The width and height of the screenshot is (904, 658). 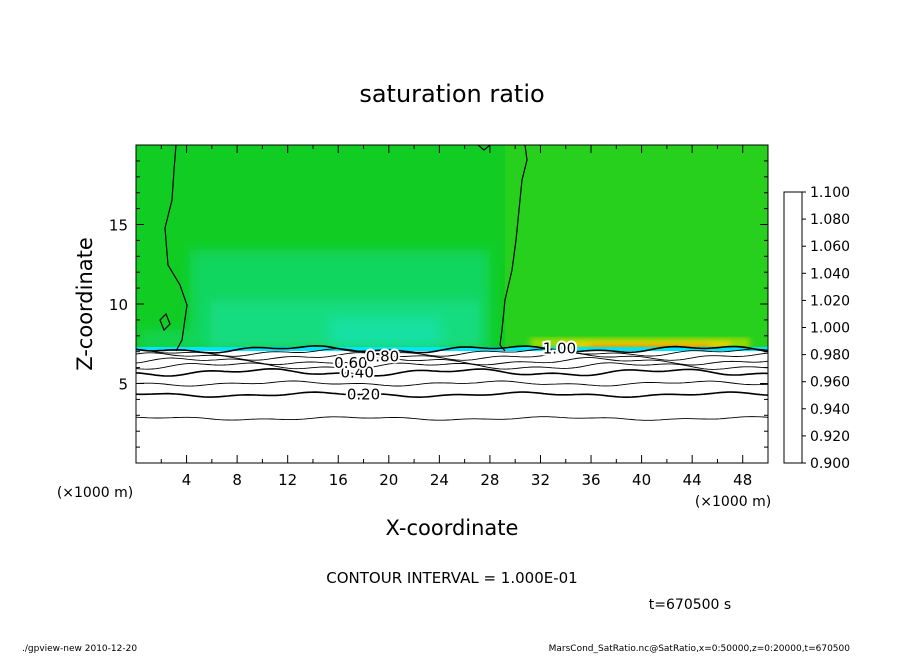 I want to click on right-supersat-region, so click(x=636, y=248).